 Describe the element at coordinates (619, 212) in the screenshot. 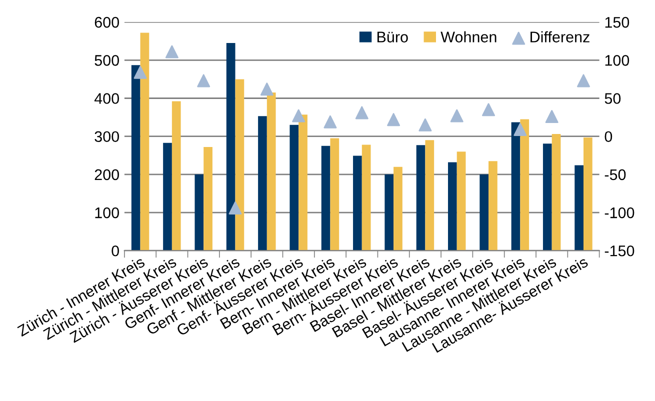

I see `y2-tick-label: -100` at that location.